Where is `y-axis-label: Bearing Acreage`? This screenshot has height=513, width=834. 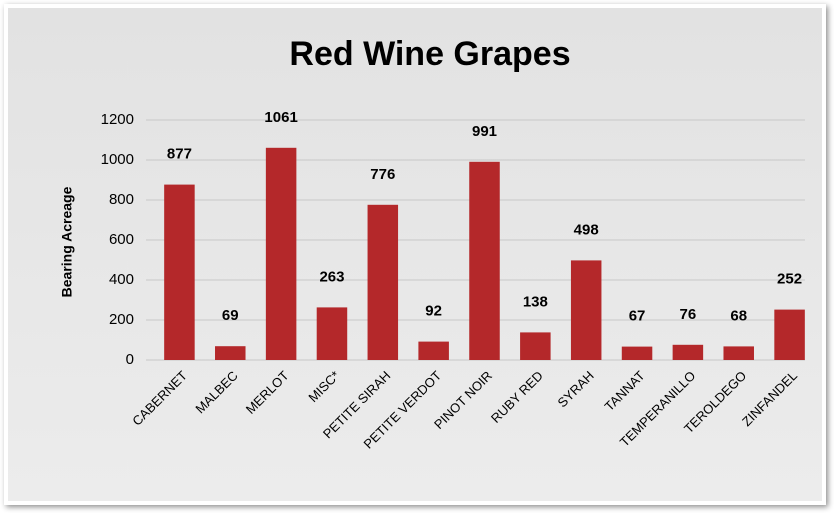
y-axis-label: Bearing Acreage is located at coordinates (67, 241).